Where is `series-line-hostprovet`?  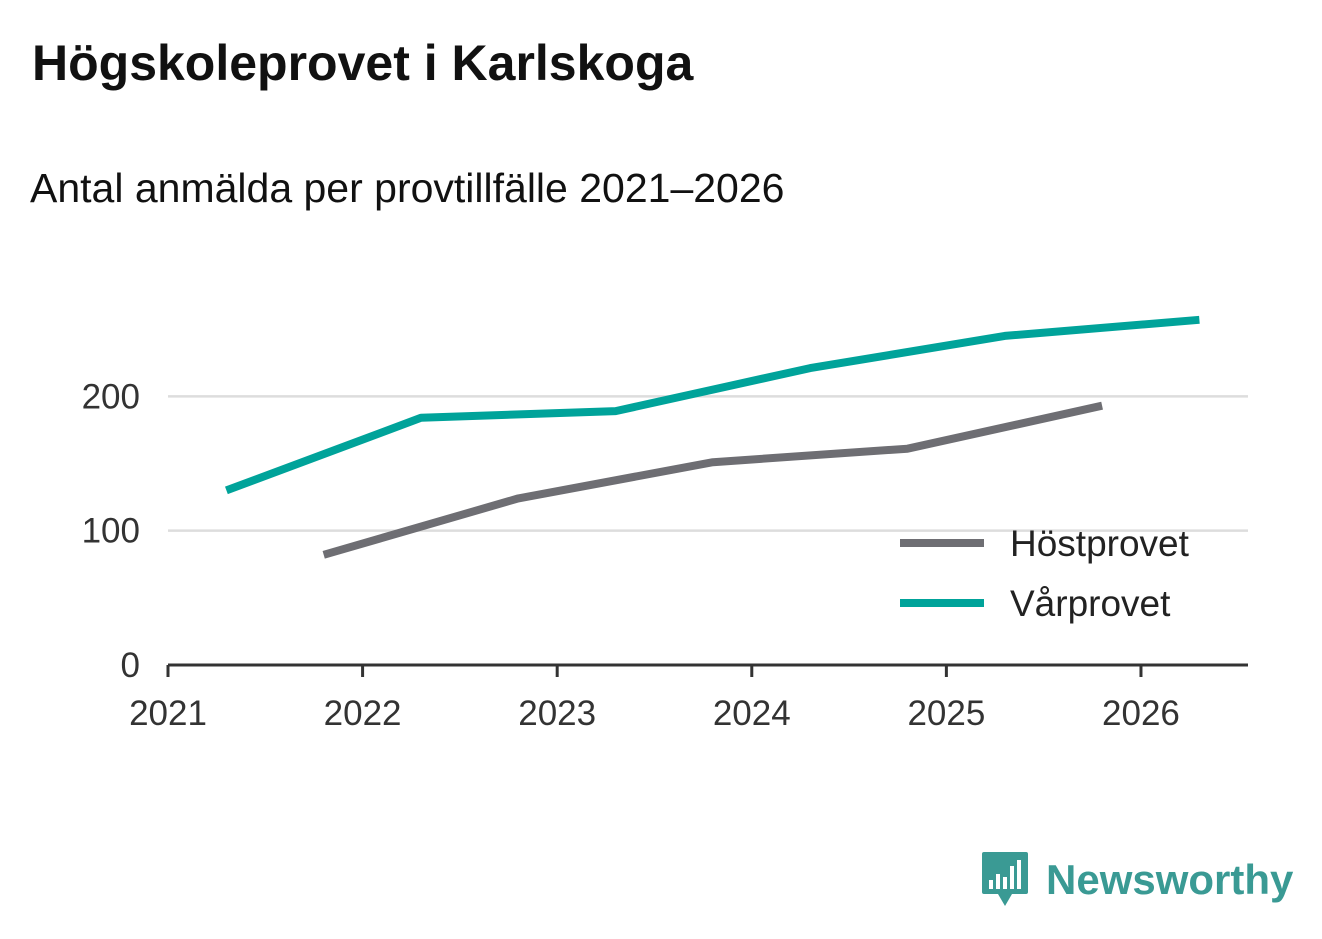
series-line-hostprovet is located at coordinates (712, 480).